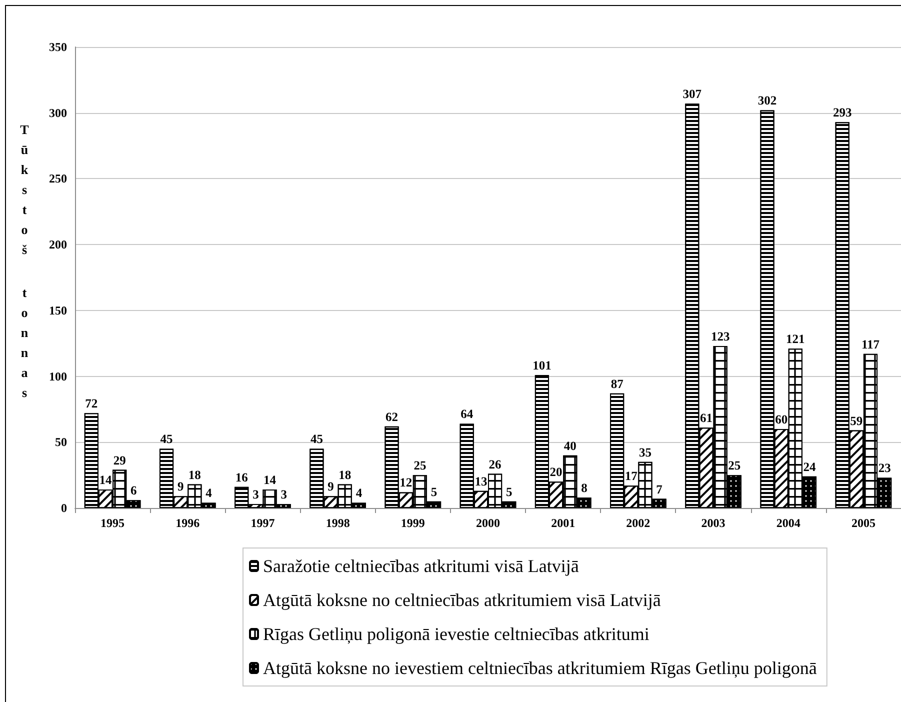  What do you see at coordinates (713, 523) in the screenshot?
I see `x-tick-label: 2003` at bounding box center [713, 523].